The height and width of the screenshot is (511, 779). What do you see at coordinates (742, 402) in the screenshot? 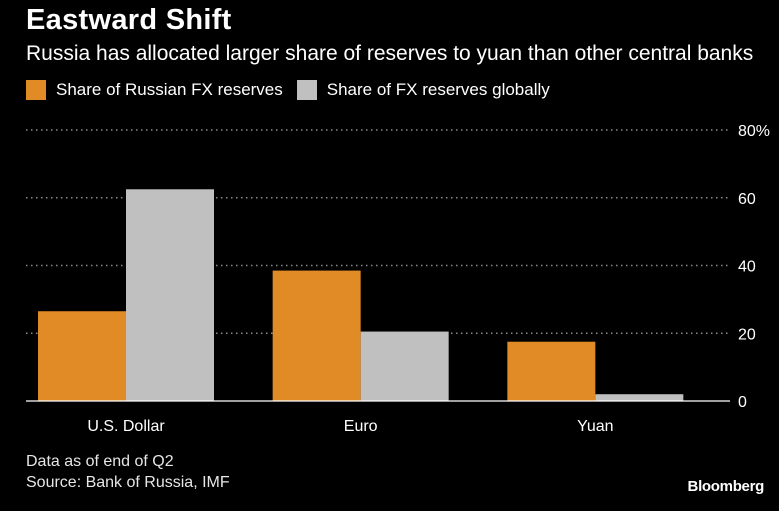
I see `y-tick-label: 0` at bounding box center [742, 402].